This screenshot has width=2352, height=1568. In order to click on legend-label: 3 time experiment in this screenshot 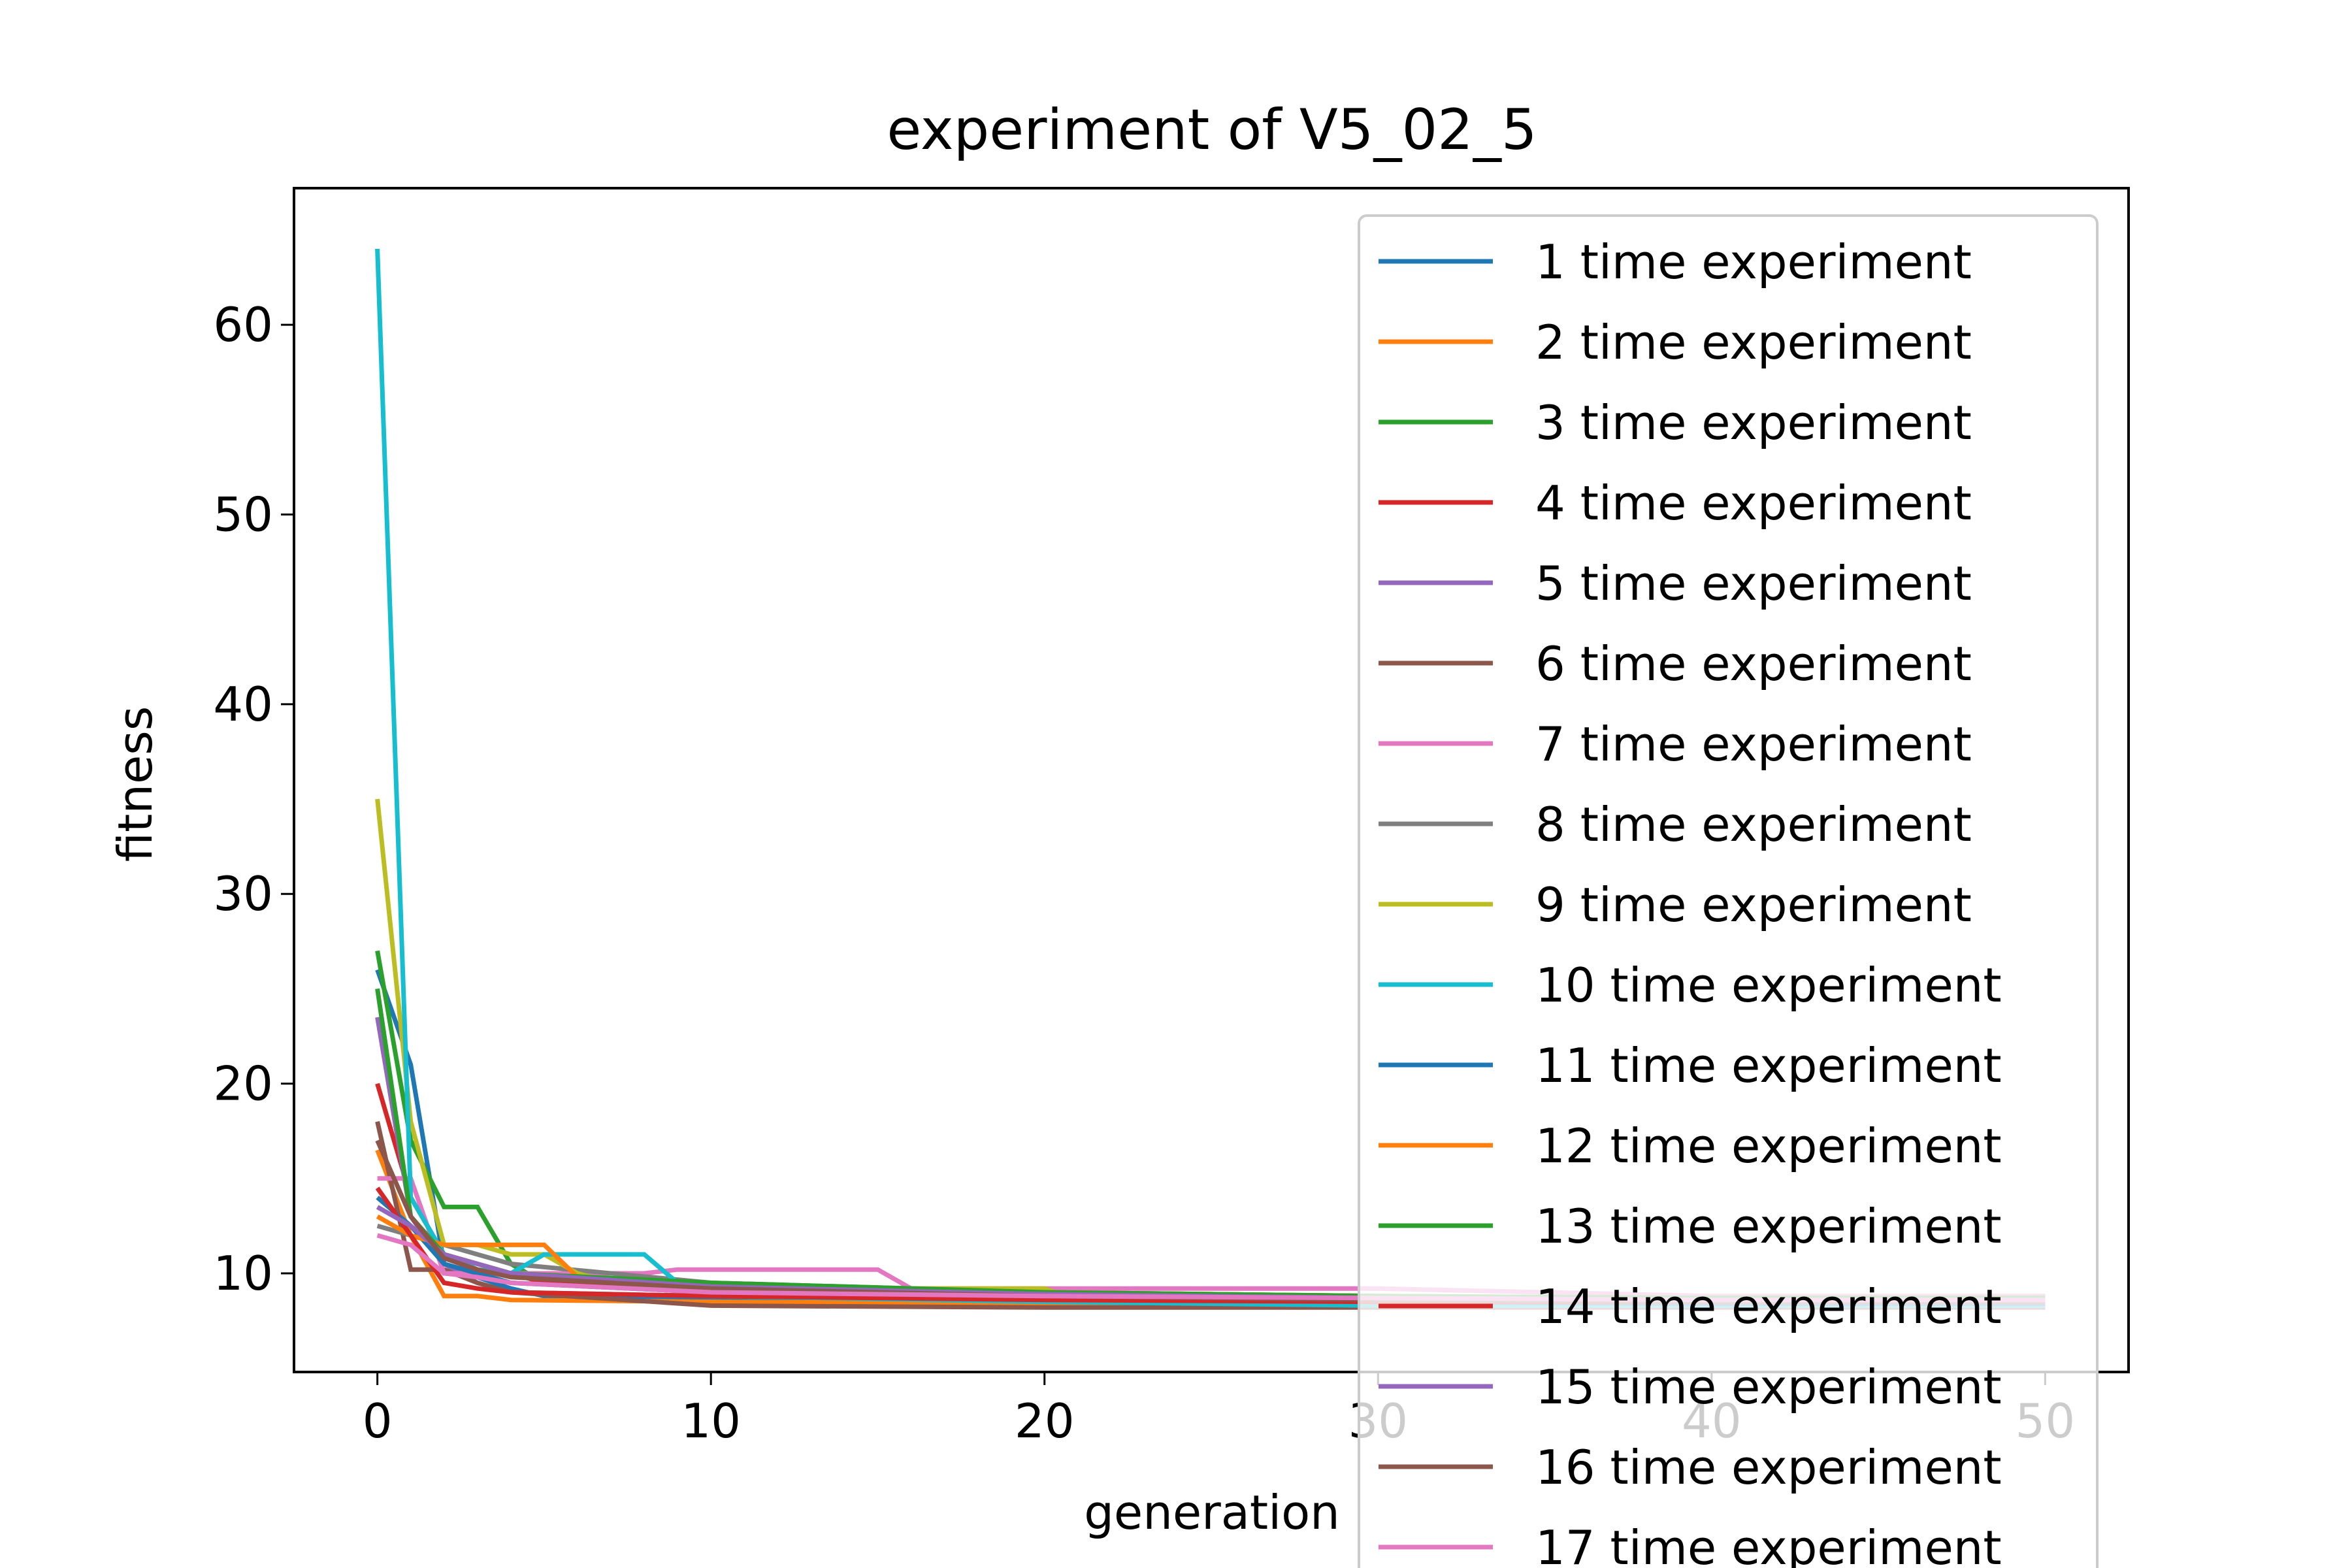, I will do `click(1753, 422)`.